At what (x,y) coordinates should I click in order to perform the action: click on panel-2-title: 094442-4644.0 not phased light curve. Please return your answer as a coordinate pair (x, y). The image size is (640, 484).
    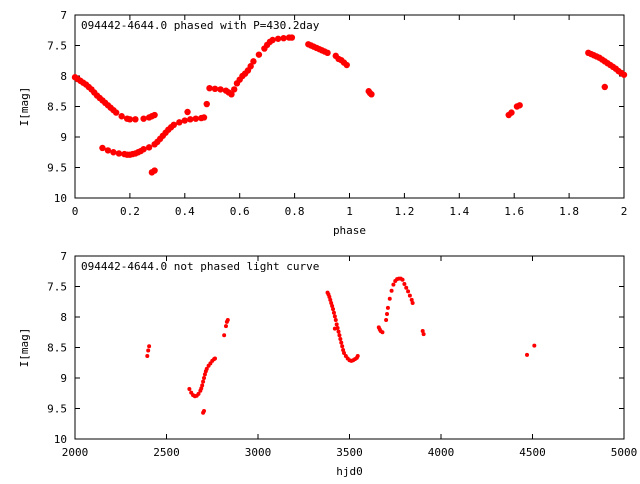
    Looking at the image, I should click on (200, 266).